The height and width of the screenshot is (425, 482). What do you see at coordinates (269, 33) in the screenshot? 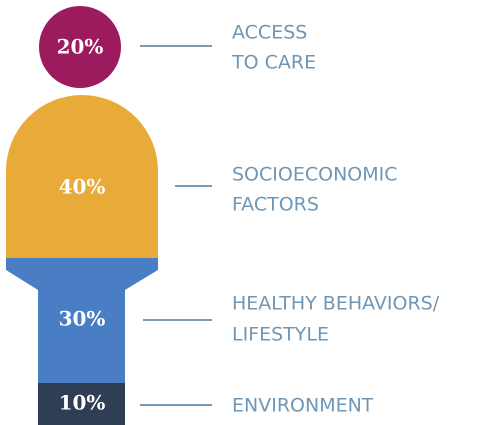
I see `factor-label: ACCESS` at bounding box center [269, 33].